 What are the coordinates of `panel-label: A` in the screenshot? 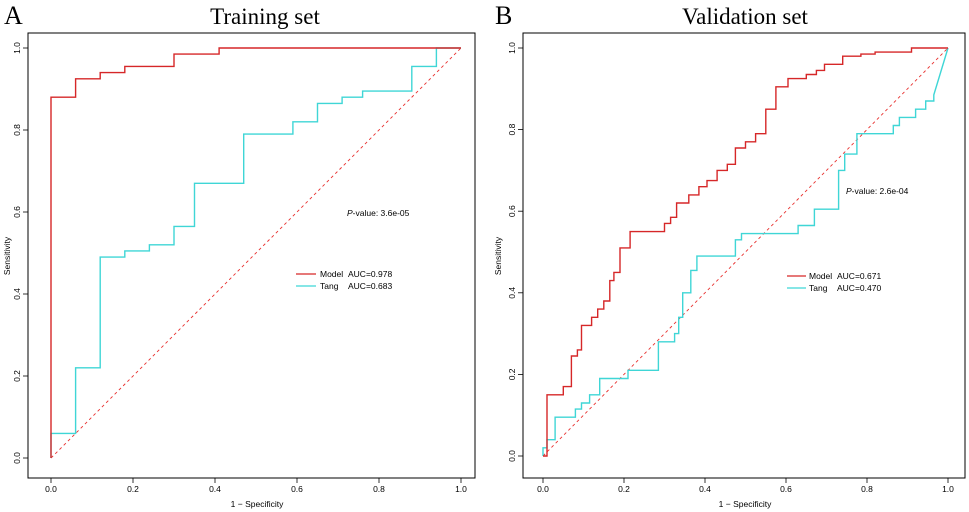 It's located at (13, 15).